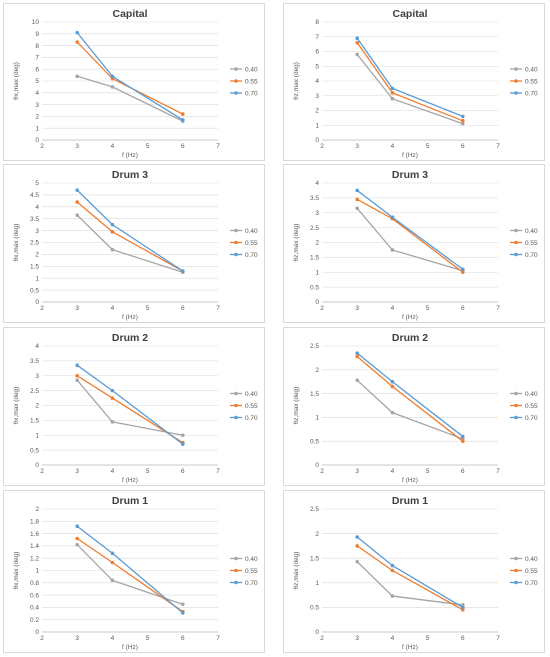 Image resolution: width=550 pixels, height=657 pixels. I want to click on y-tick-label: 1.6, so click(34, 534).